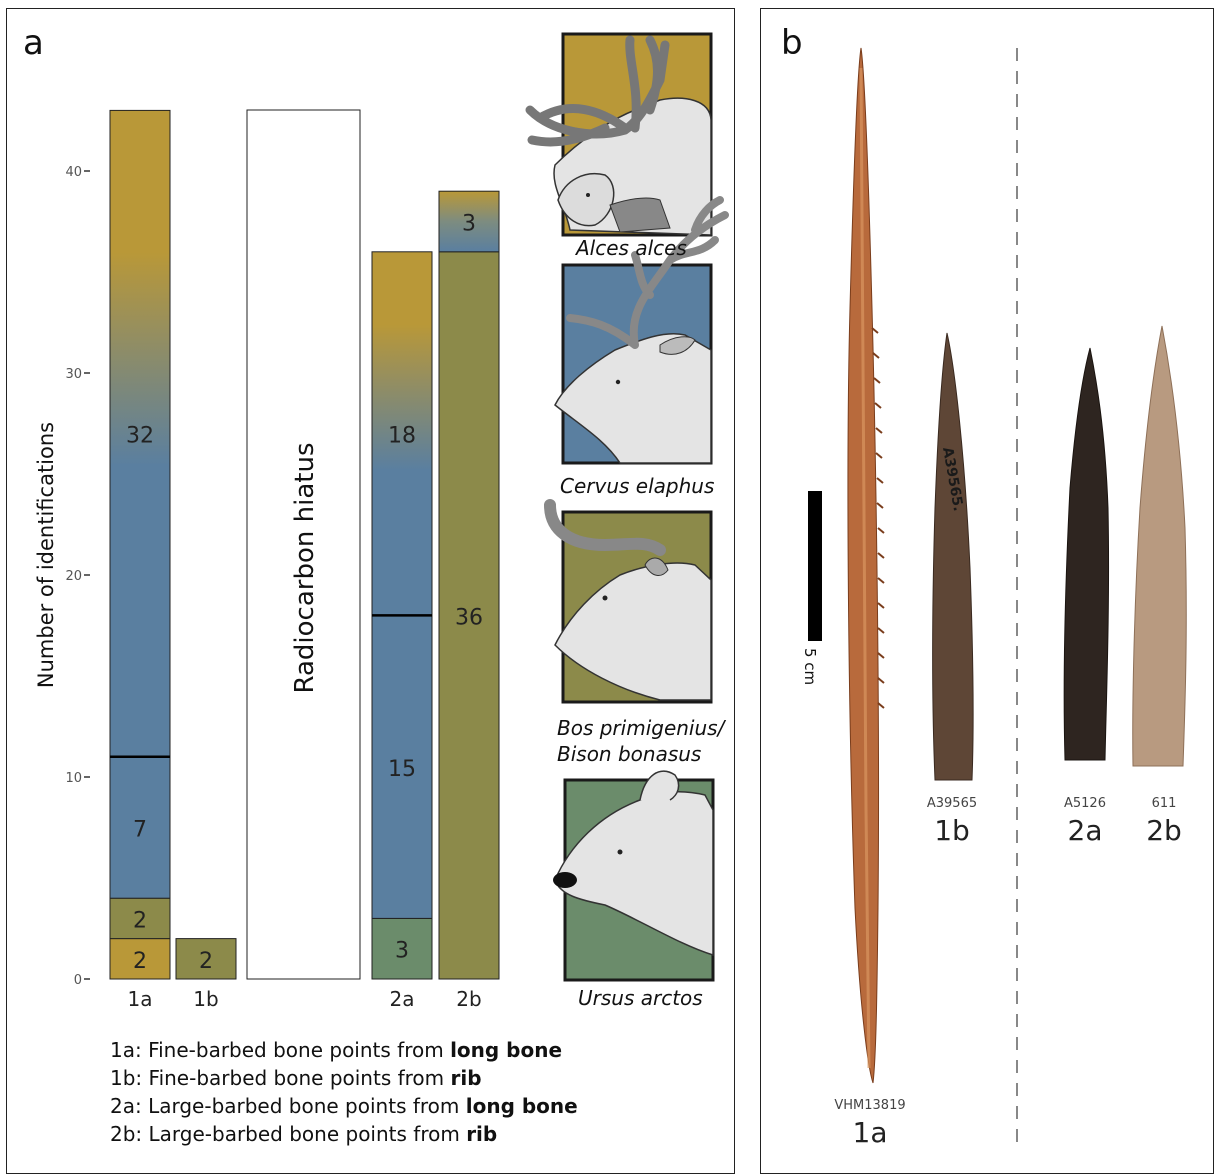 The image size is (1215, 1175). Describe the element at coordinates (73, 778) in the screenshot. I see `y-tick-label: 10` at that location.